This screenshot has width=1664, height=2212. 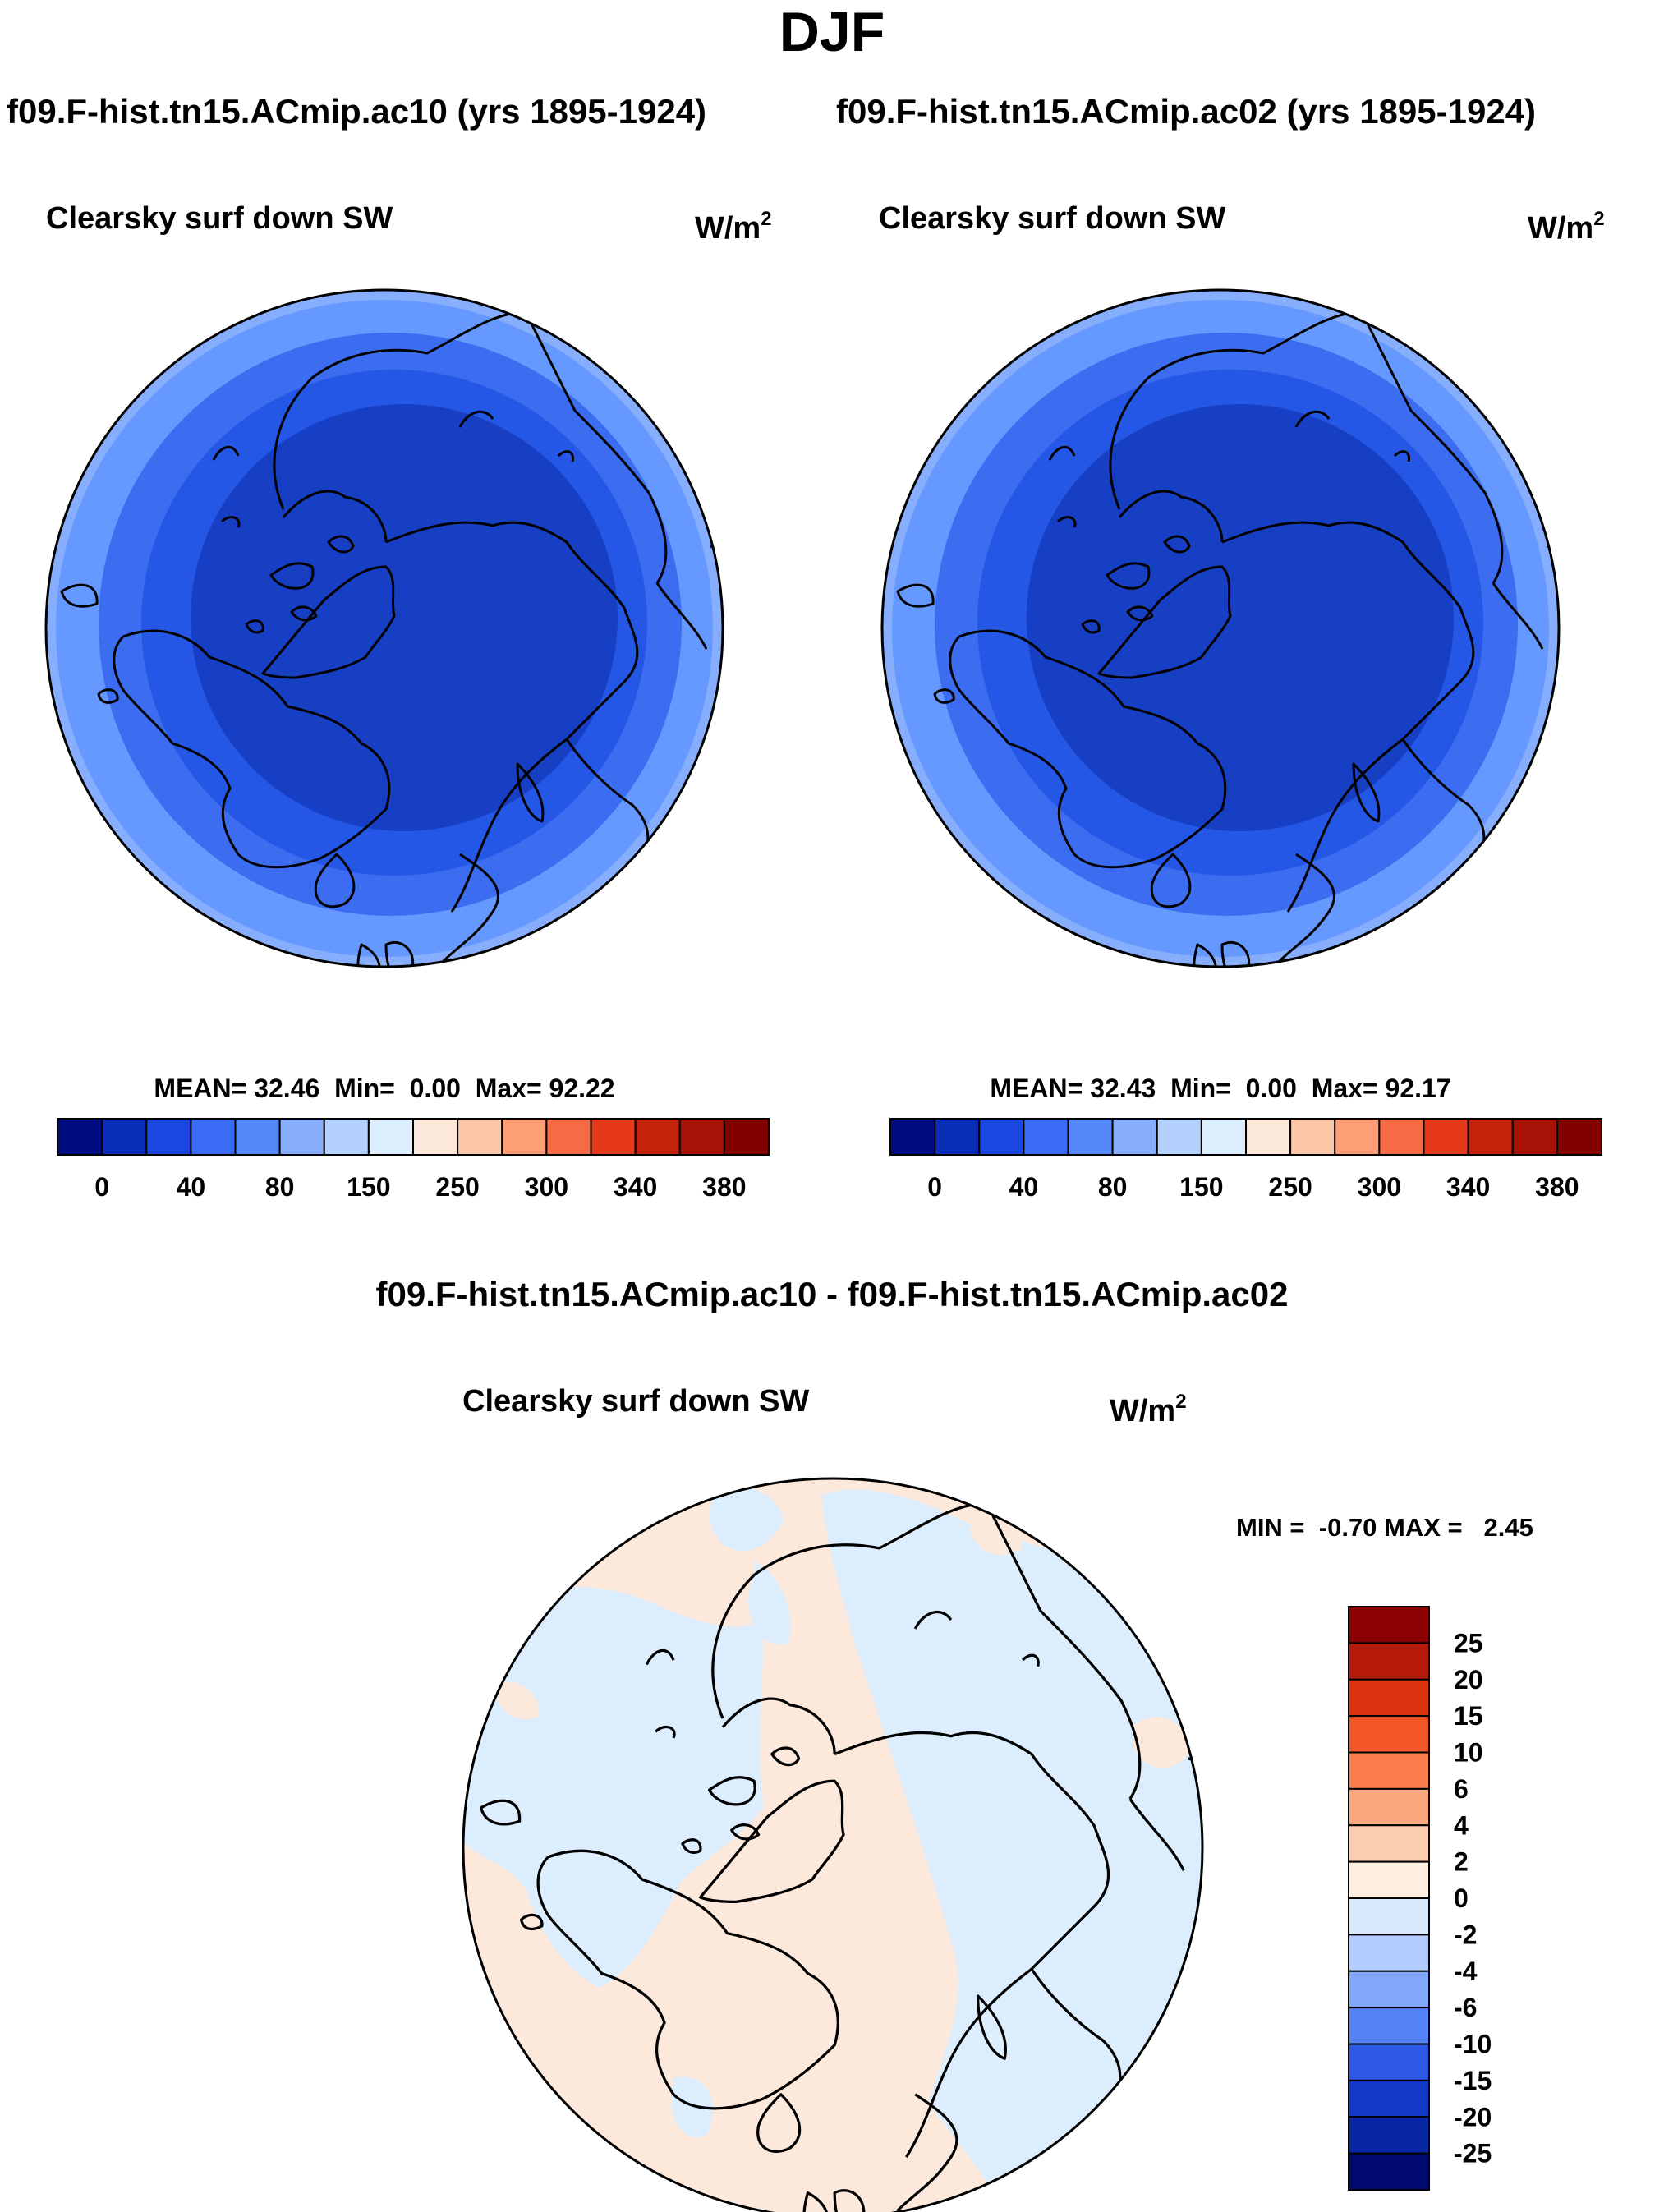 I want to click on panel-diff-negative-regions, so click(x=832, y=1849).